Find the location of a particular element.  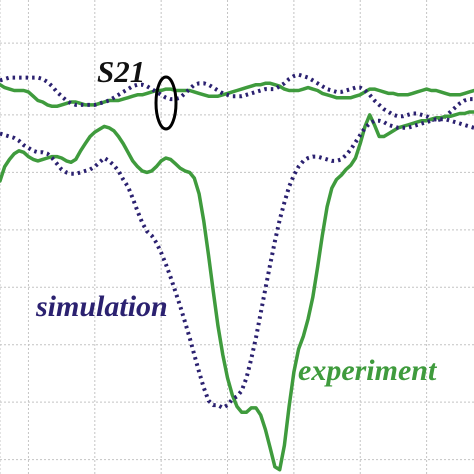

s21-label: S21 is located at coordinates (121, 71).